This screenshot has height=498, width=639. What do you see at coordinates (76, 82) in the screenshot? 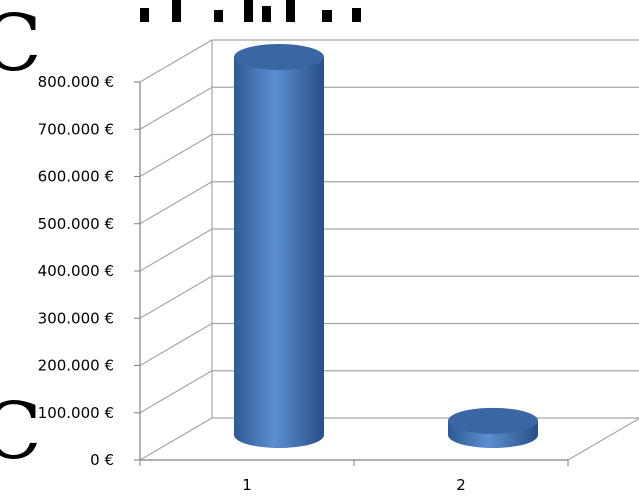
I see `y-tick-label: 800.000 €` at bounding box center [76, 82].